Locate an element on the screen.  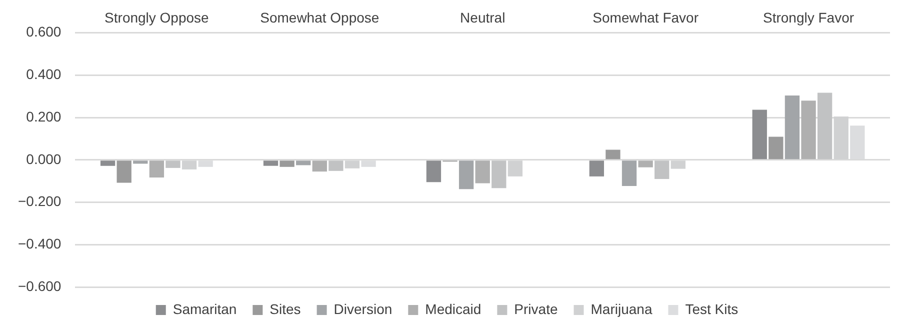
legend-label: Private is located at coordinates (536, 308).